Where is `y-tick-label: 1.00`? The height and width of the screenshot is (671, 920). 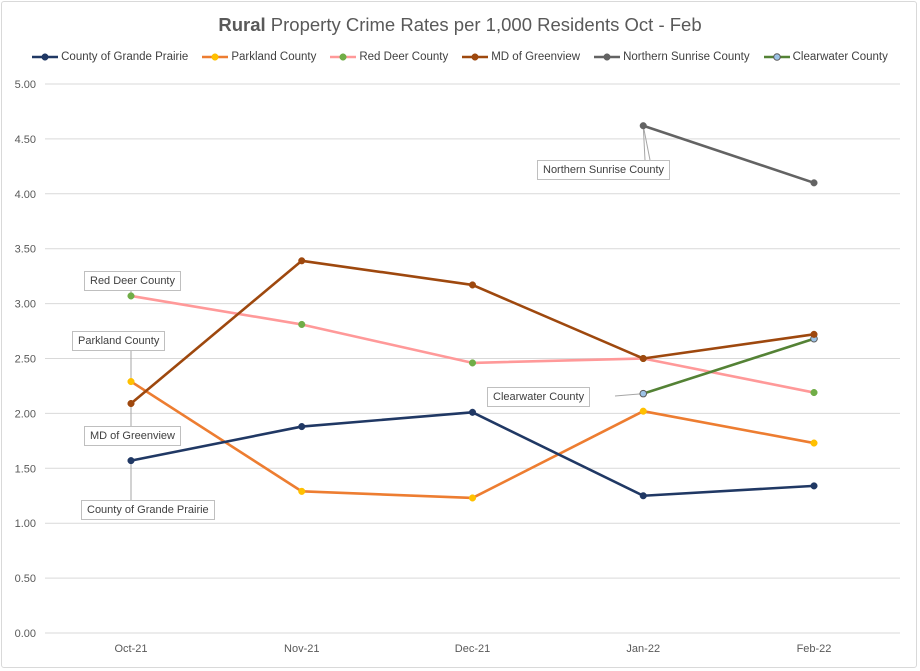
y-tick-label: 1.00 is located at coordinates (25, 524).